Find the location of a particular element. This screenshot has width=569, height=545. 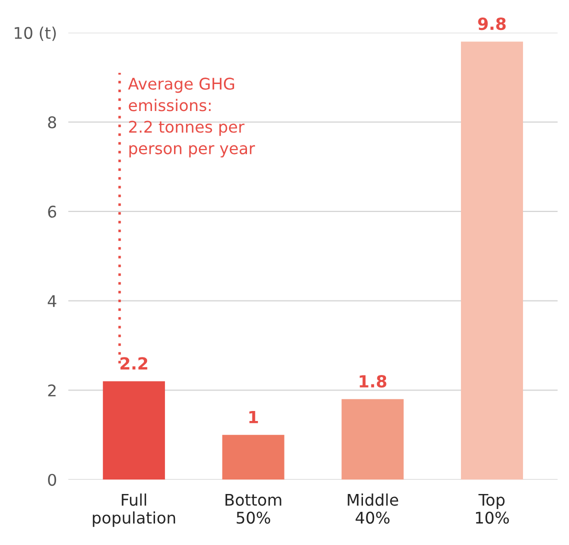

x-tick-label: Full population is located at coordinates (134, 510).